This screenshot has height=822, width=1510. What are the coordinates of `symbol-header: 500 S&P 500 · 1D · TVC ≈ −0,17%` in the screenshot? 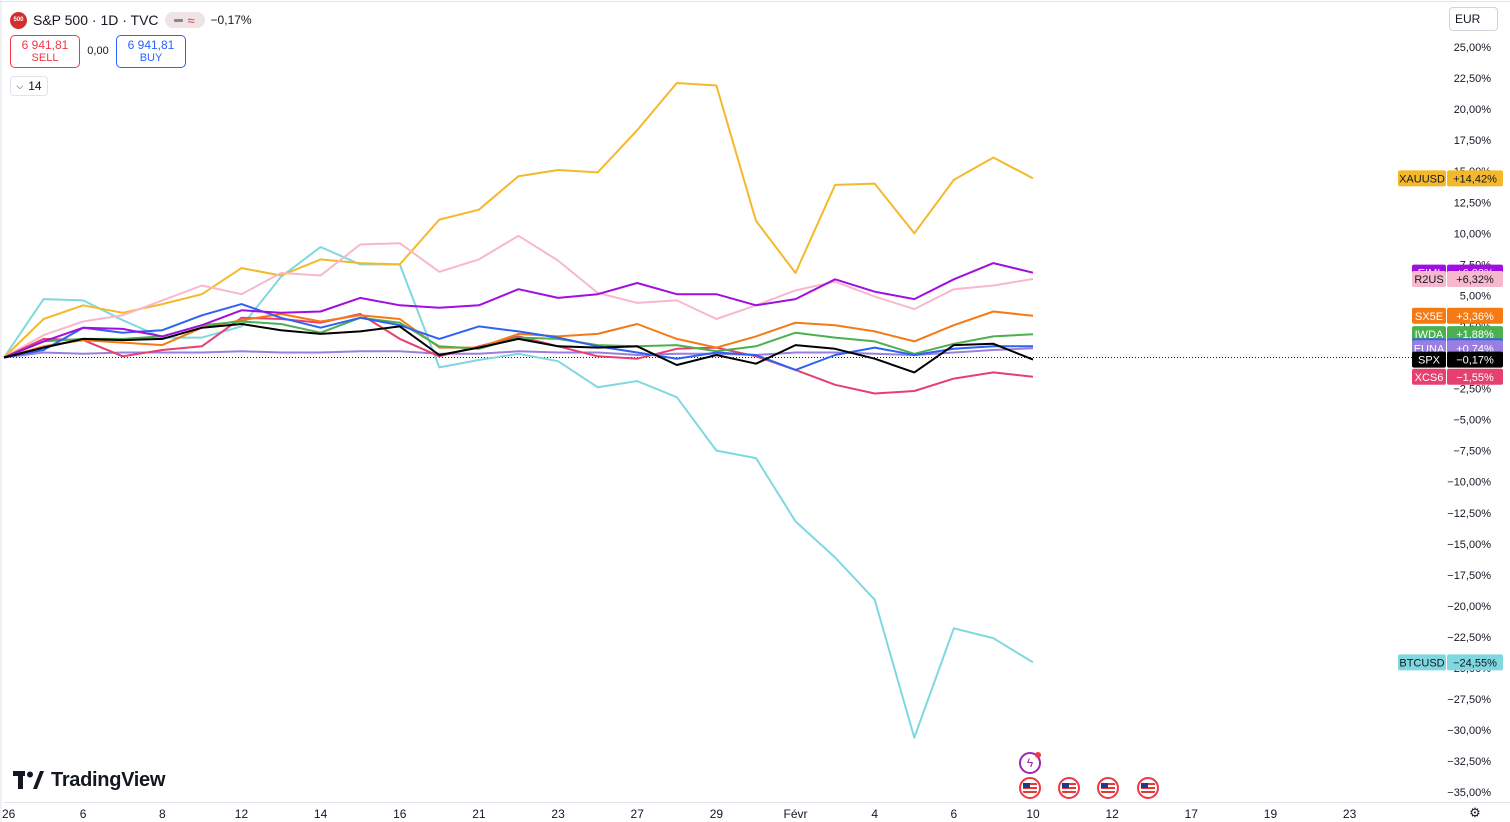 It's located at (131, 20).